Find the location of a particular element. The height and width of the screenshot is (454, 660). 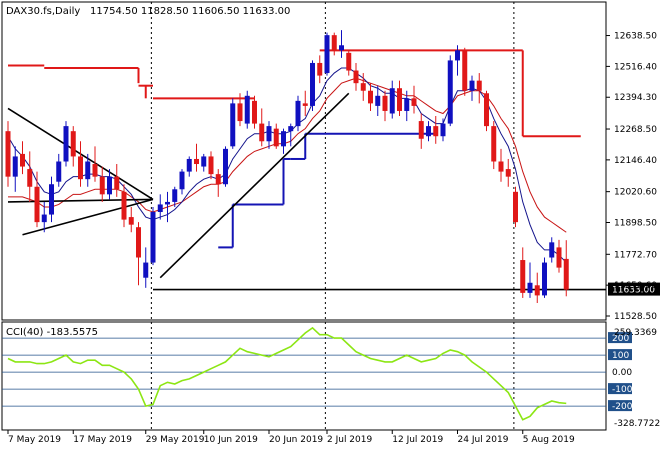

current-price-label: 11633.00 is located at coordinates (633, 291).